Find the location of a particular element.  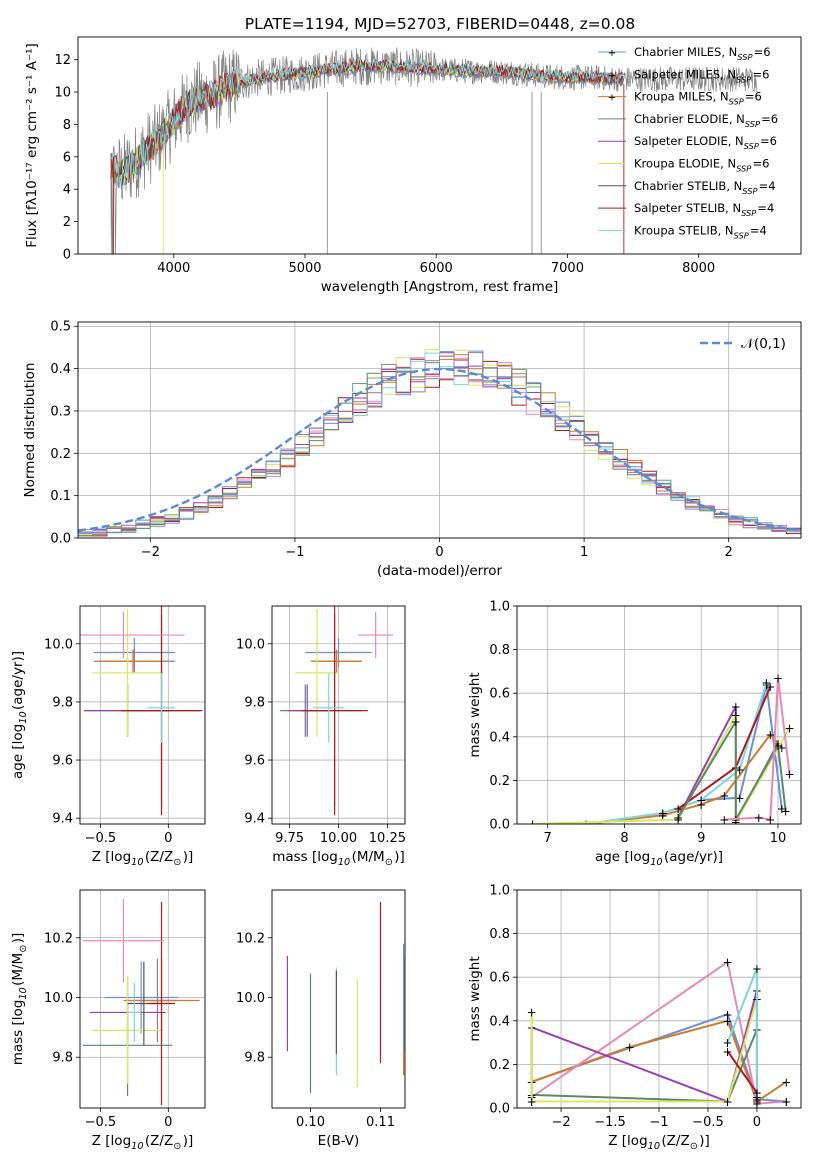

weight-Z-ytick-label: 0.0 is located at coordinates (499, 1109).